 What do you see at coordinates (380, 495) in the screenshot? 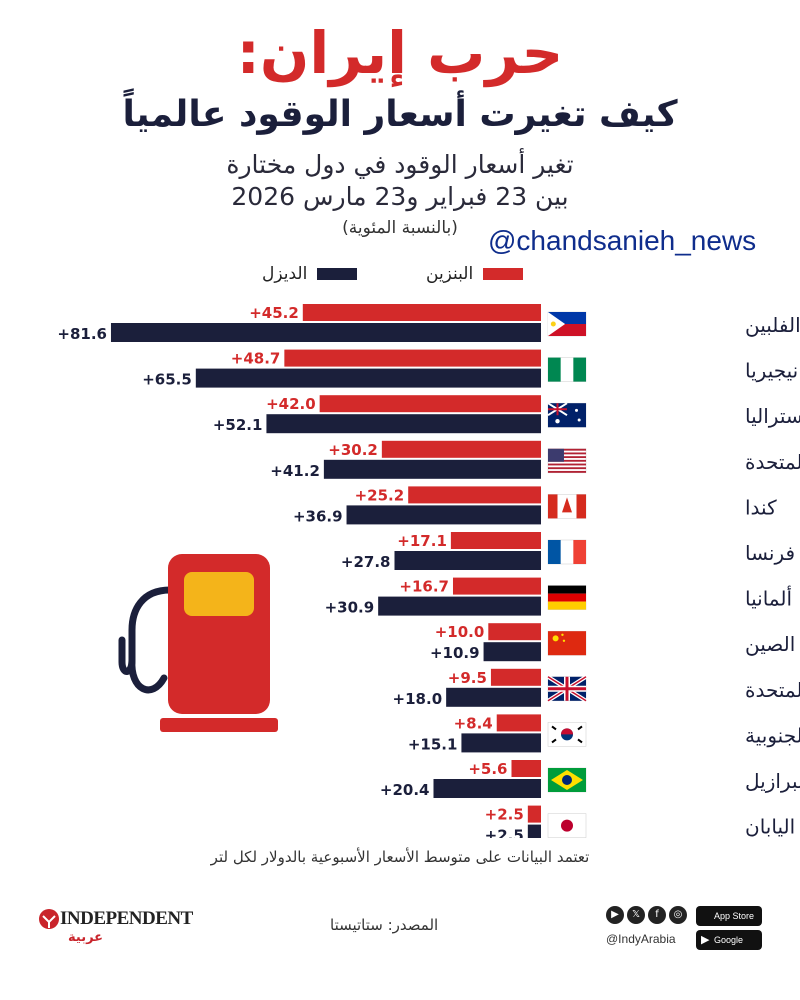
I see `bar-value-label-petrol: +25.2` at bounding box center [380, 495].